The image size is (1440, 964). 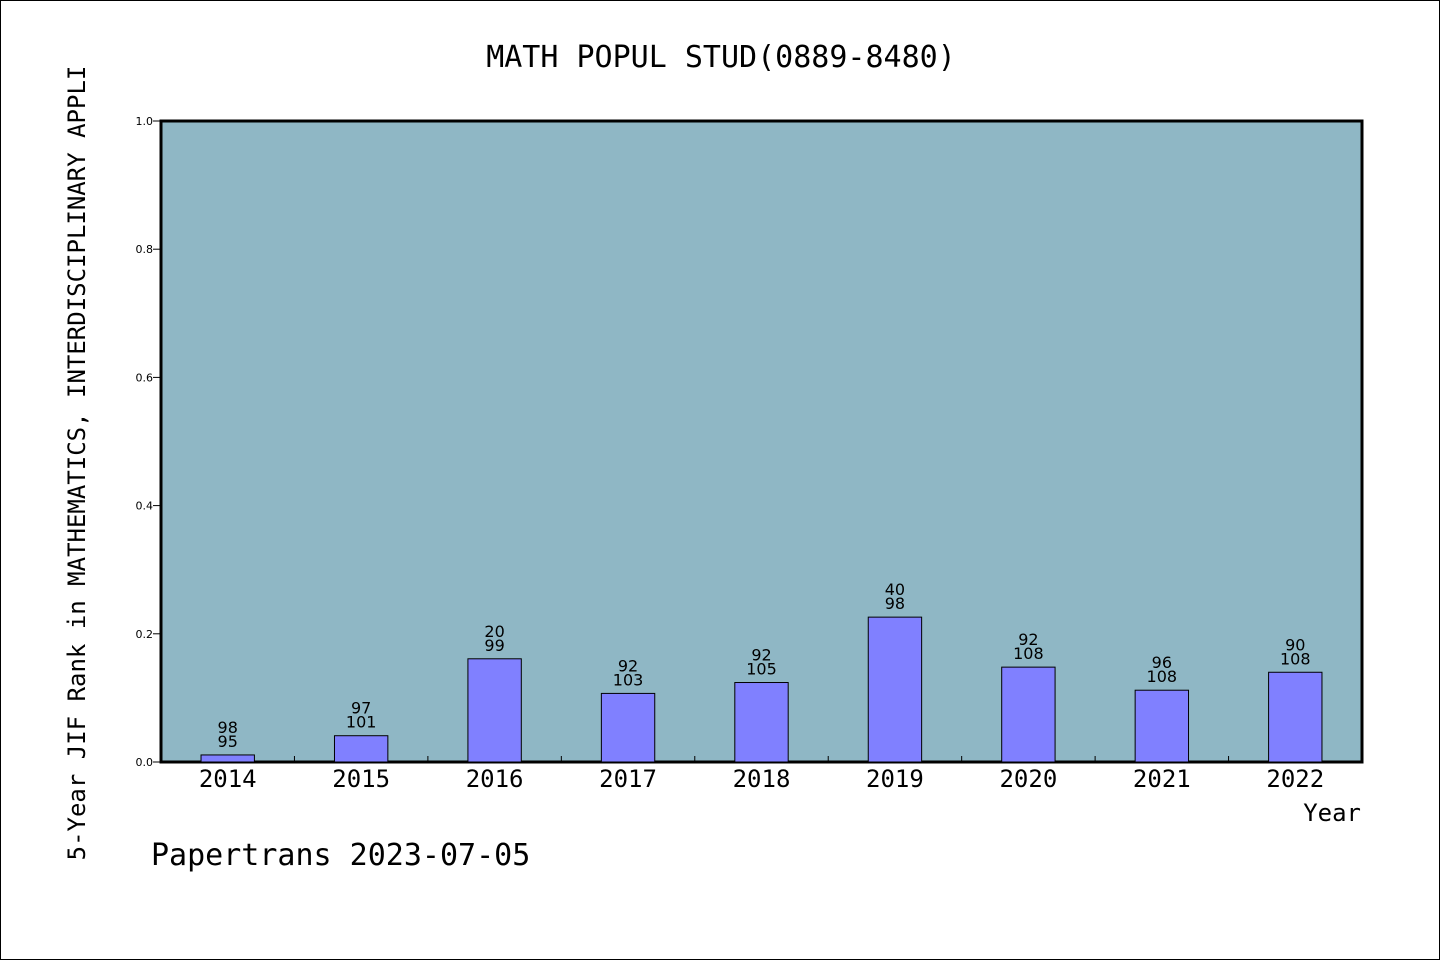 What do you see at coordinates (1028, 714) in the screenshot?
I see `bar-2020` at bounding box center [1028, 714].